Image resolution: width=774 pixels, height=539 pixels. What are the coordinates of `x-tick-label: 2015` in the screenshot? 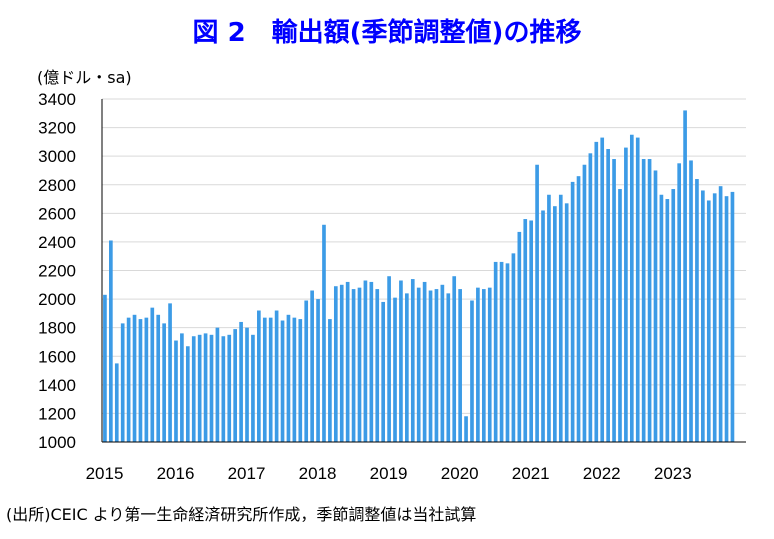 It's located at (105, 473).